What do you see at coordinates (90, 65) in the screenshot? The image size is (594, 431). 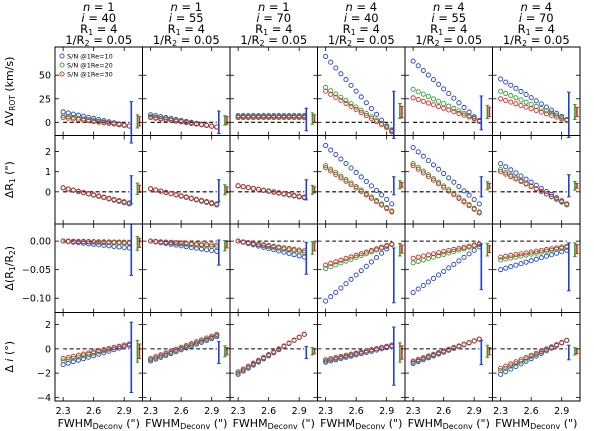 I see `legend-label: S/N @1Re=20` at bounding box center [90, 65].